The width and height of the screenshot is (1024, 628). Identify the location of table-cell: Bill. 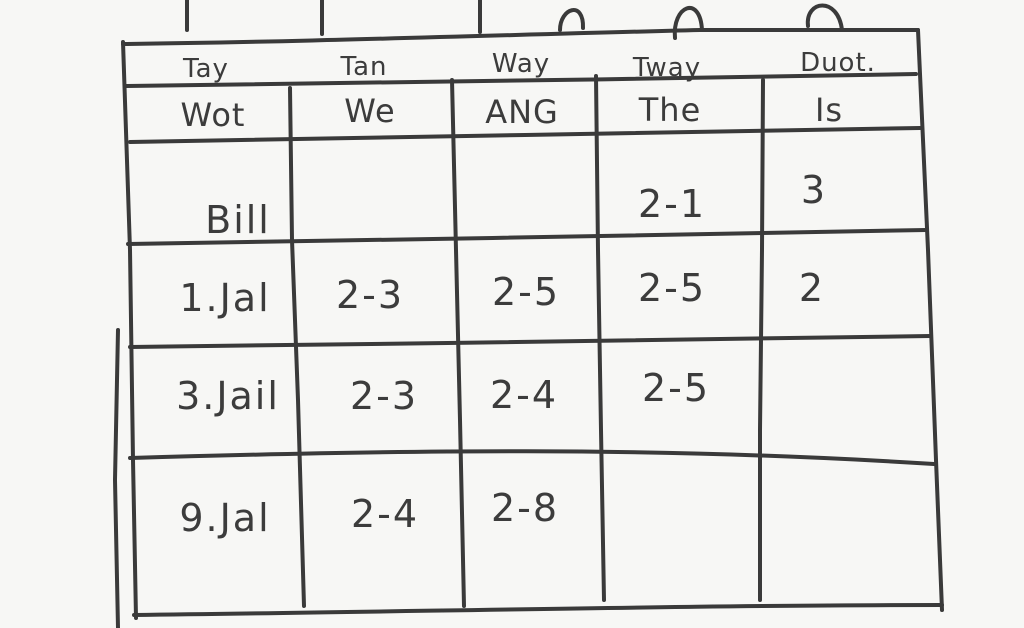
(238, 220).